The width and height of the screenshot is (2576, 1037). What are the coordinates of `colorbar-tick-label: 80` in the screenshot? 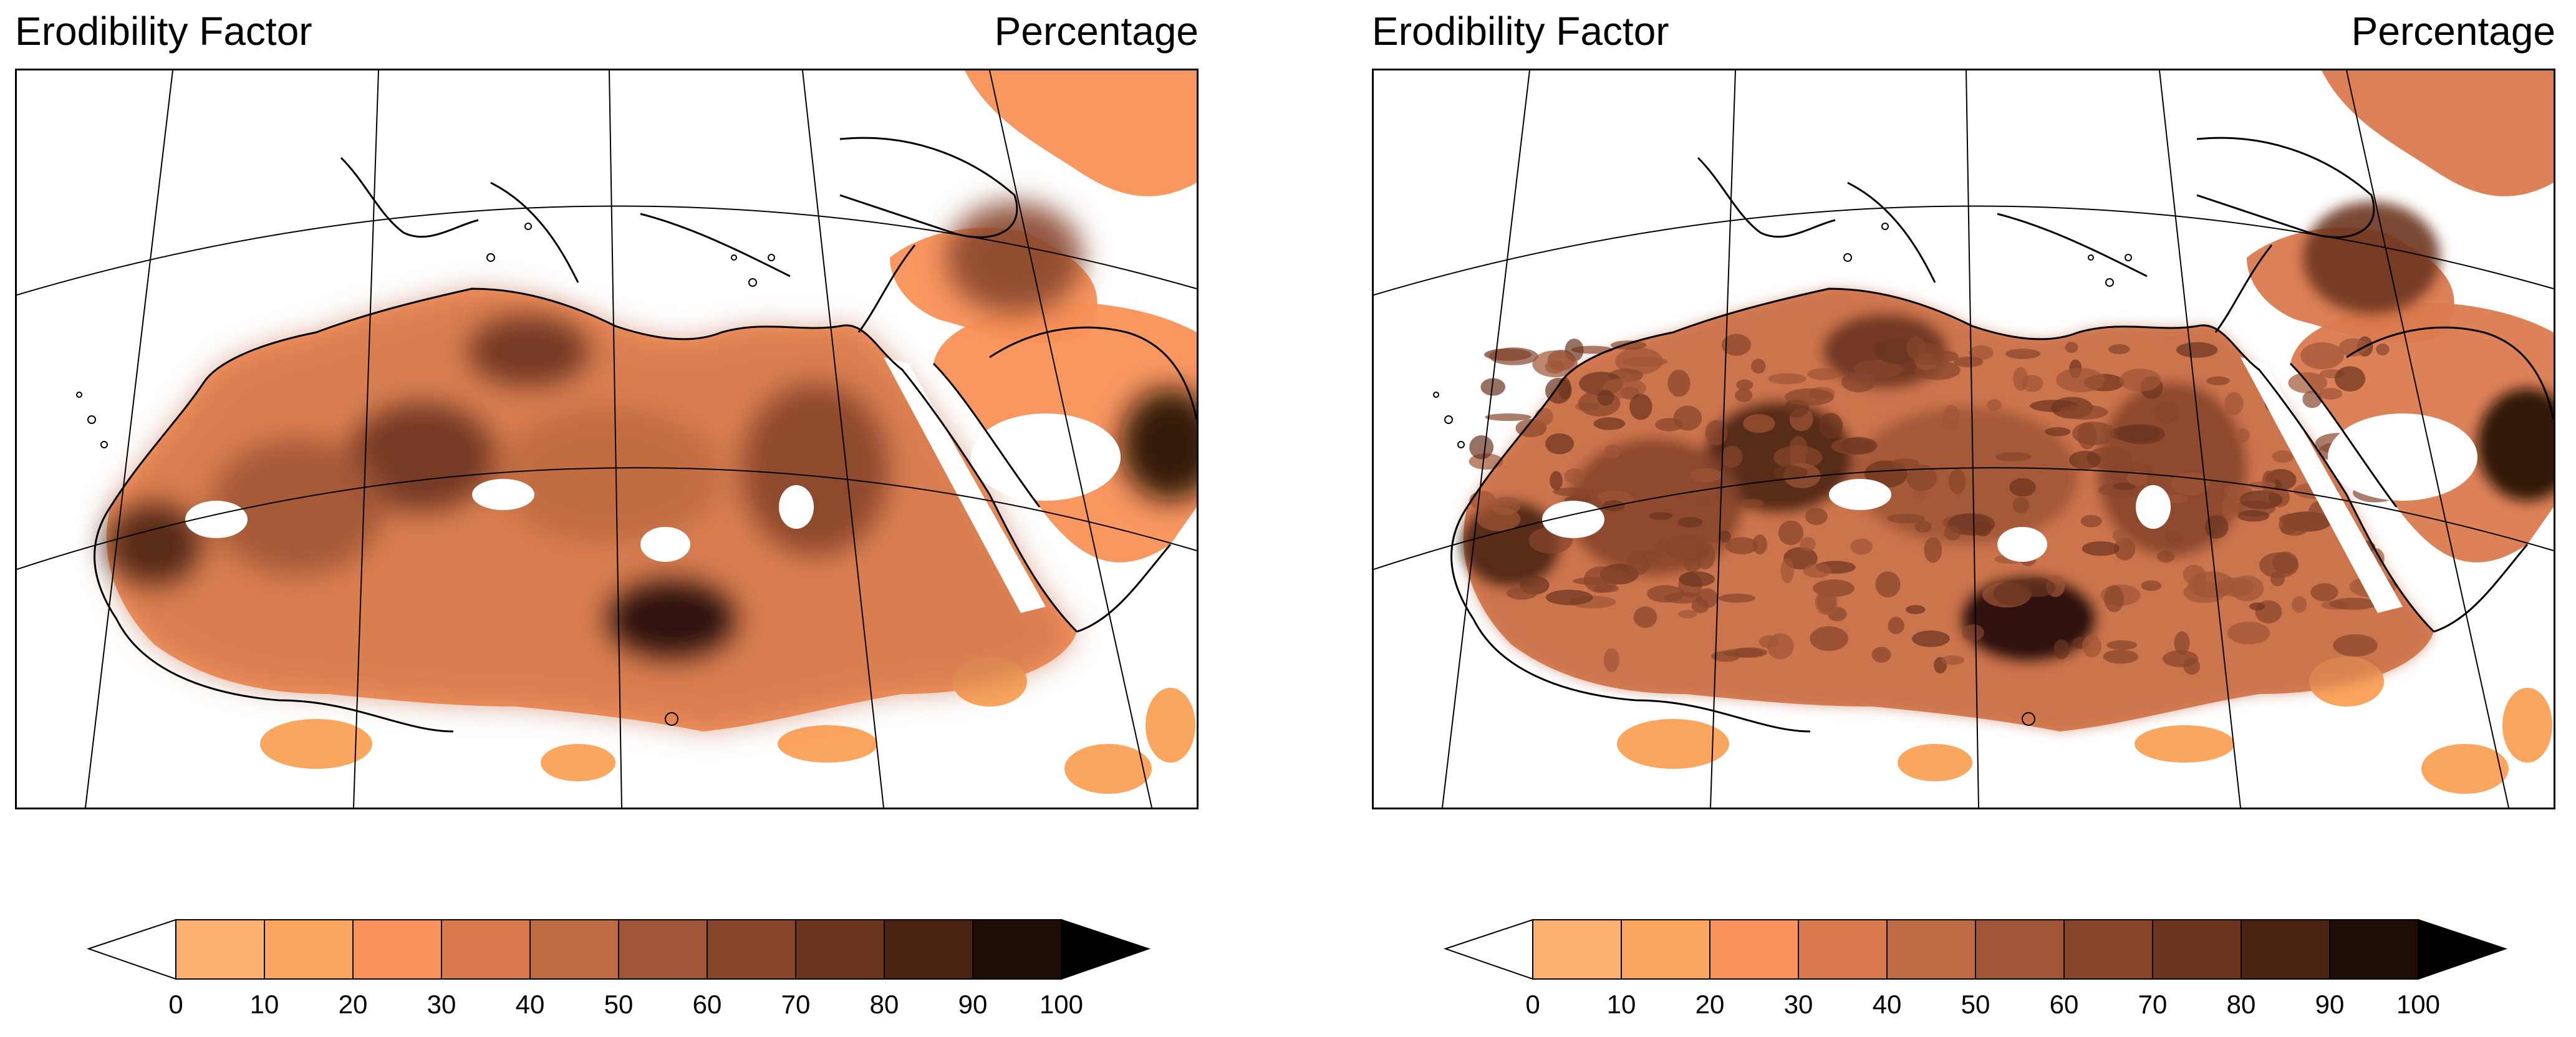 It's located at (884, 1005).